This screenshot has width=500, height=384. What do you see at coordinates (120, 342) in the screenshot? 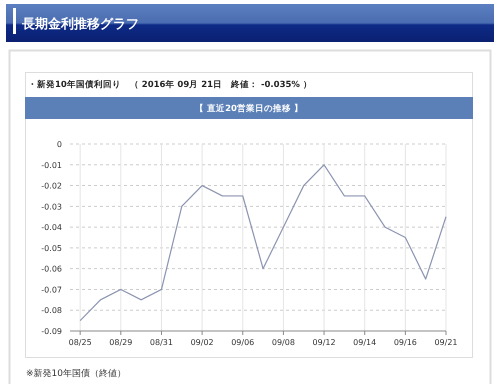
I see `x-tick-label: 08/29` at bounding box center [120, 342].